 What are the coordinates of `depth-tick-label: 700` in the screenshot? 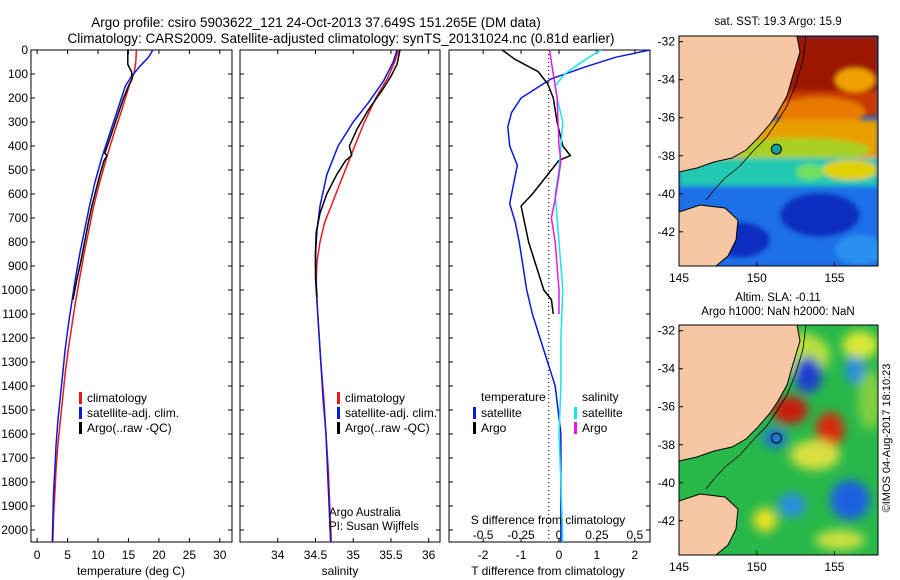 It's located at (18, 218).